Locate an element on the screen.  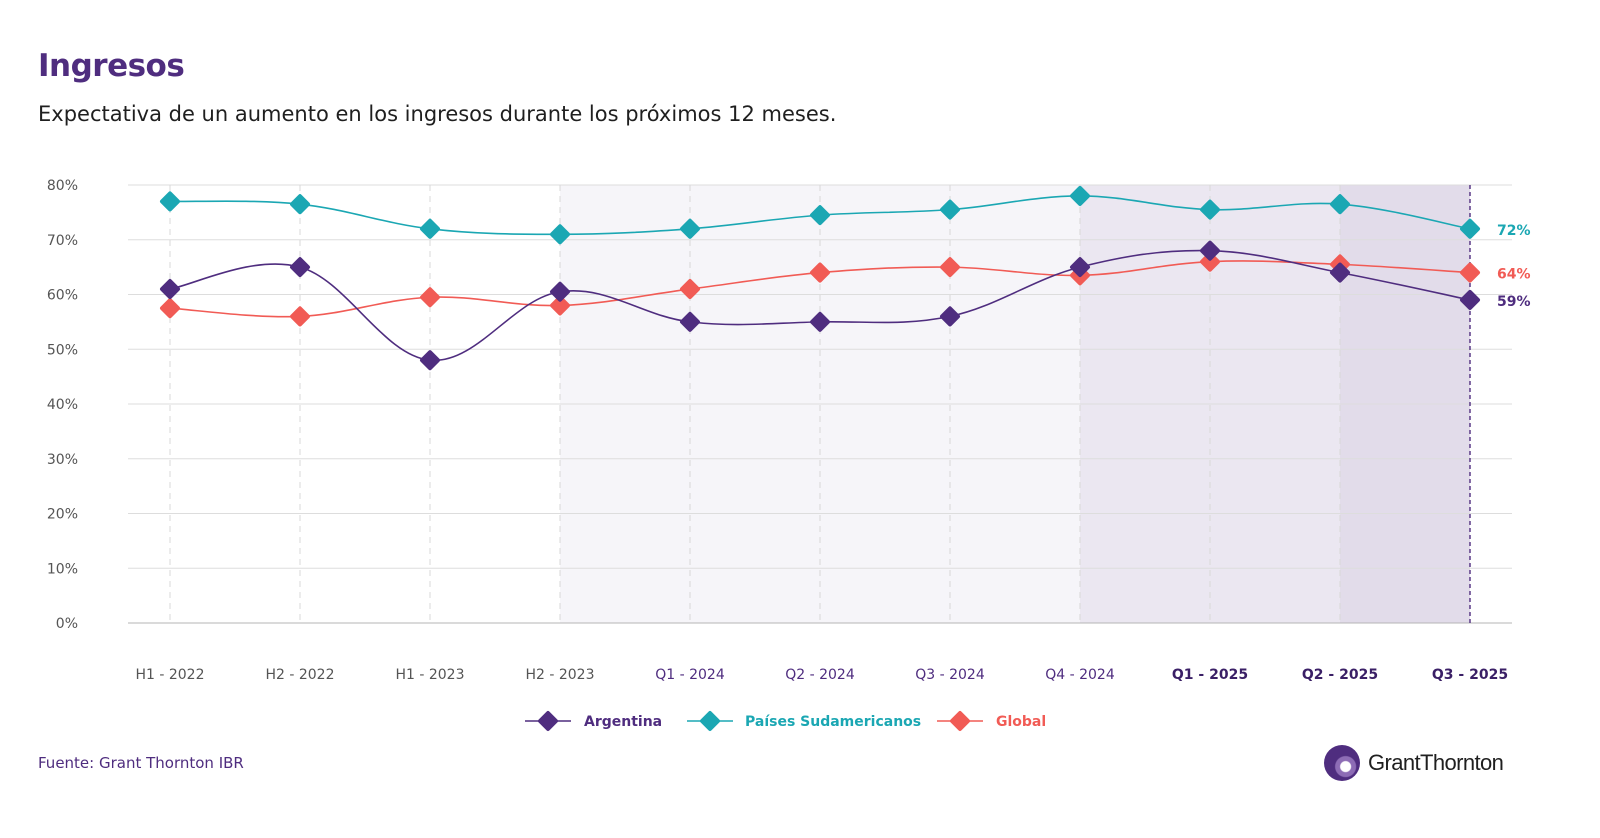
chart-title: Ingresos is located at coordinates (111, 66).